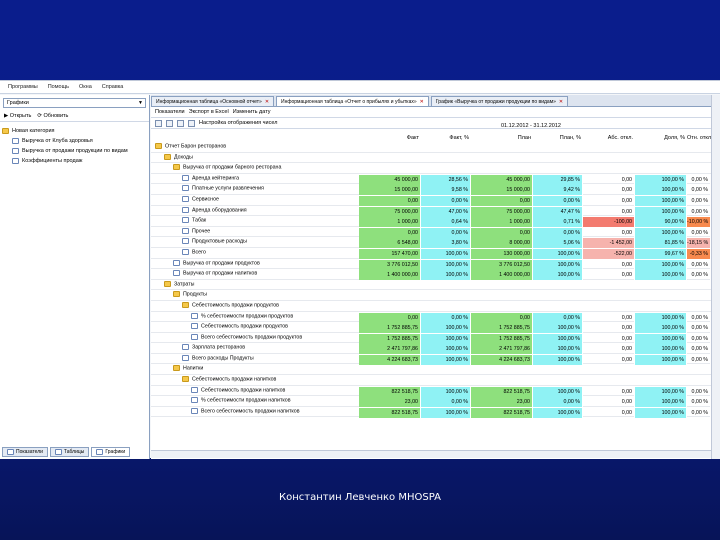  What do you see at coordinates (558, 222) in the screenshot?
I see `table-cell: 0,71 %` at bounding box center [558, 222].